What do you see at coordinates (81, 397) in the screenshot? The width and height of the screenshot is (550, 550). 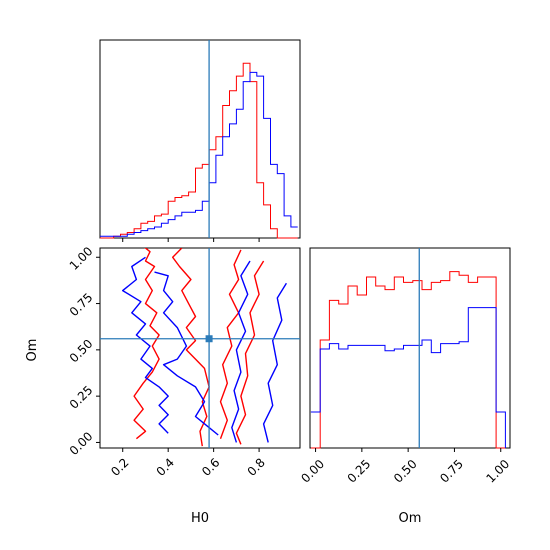 I see `om-y-tick-label: 0.25` at bounding box center [81, 397].